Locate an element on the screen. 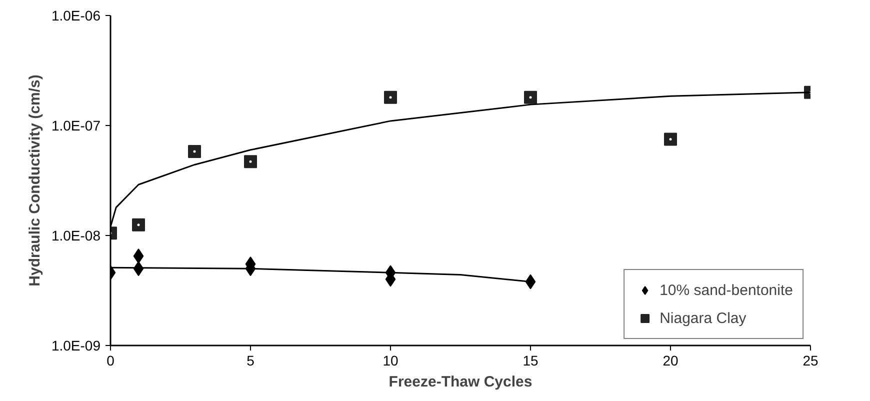  y-tick-label: 1.0E-09 is located at coordinates (76, 346).